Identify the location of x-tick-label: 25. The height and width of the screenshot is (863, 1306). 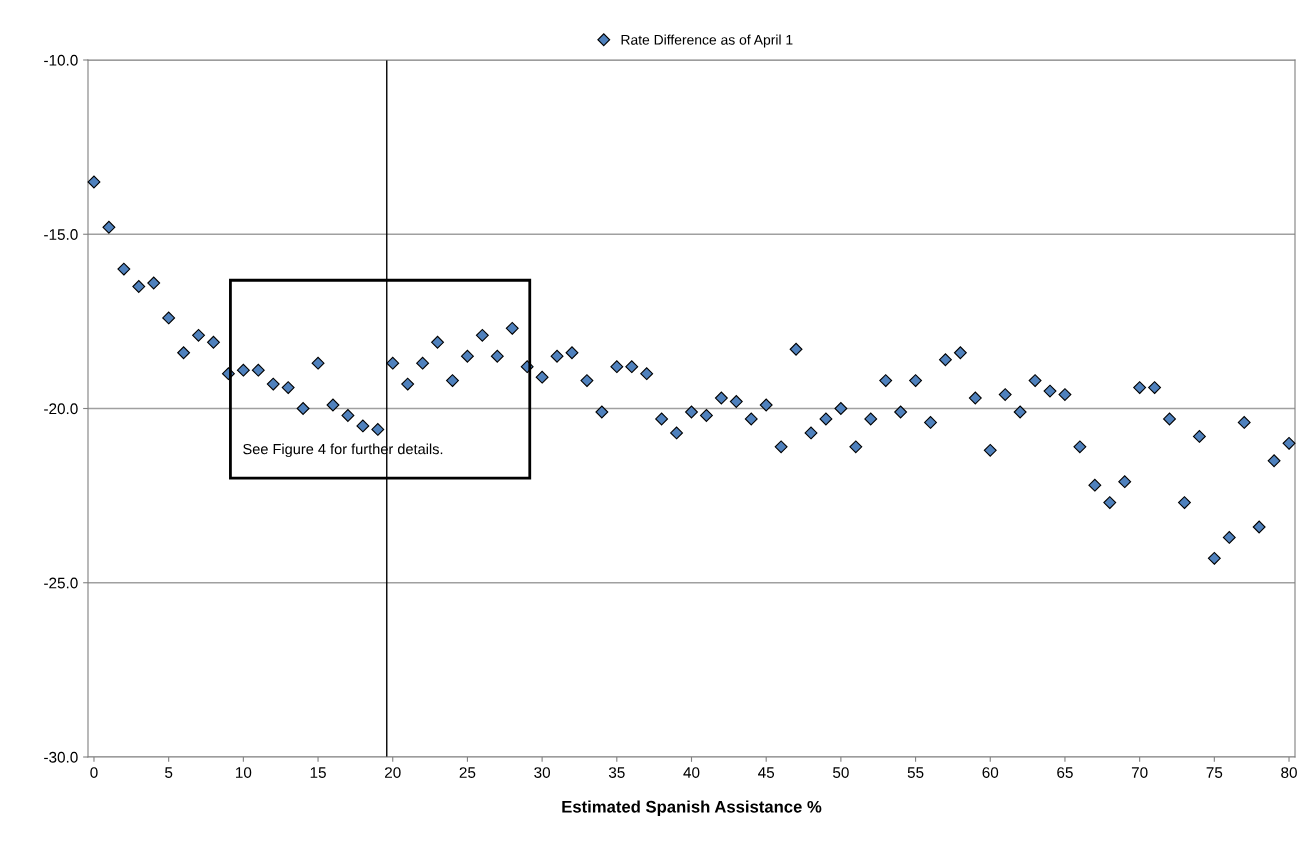
(467, 772).